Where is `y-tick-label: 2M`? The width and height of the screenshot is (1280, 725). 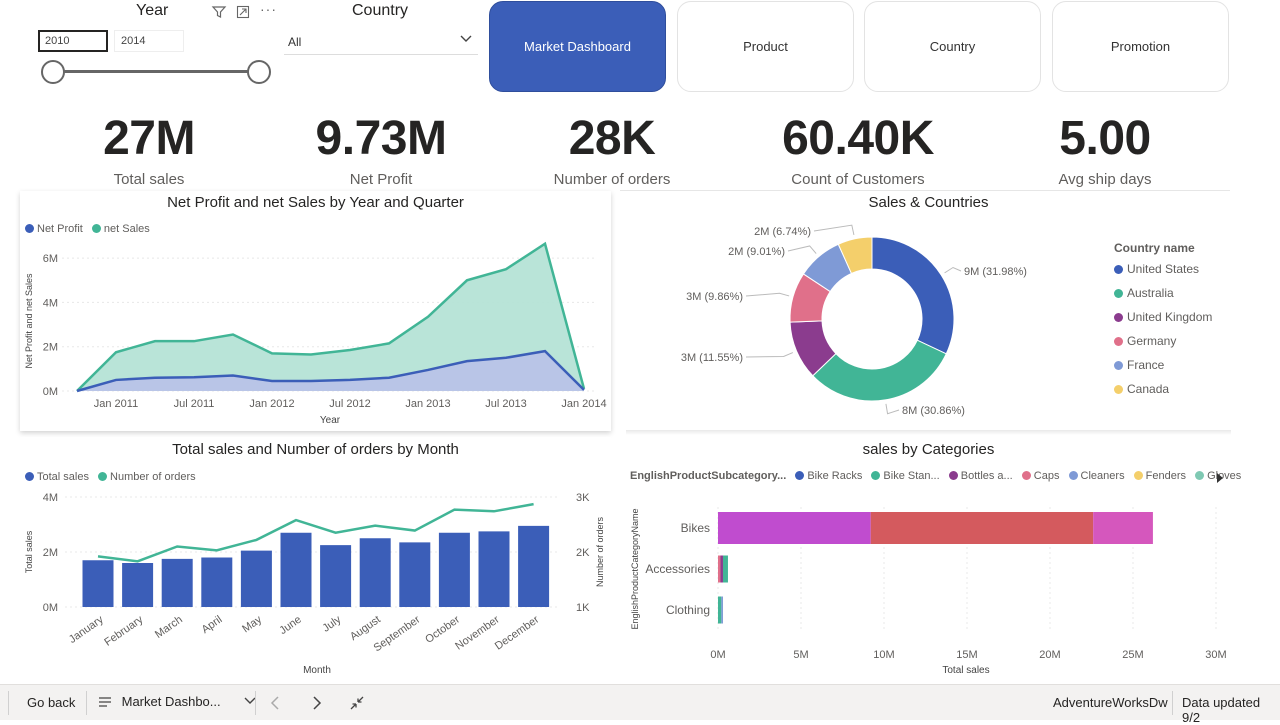
y-tick-label: 2M is located at coordinates (50, 553).